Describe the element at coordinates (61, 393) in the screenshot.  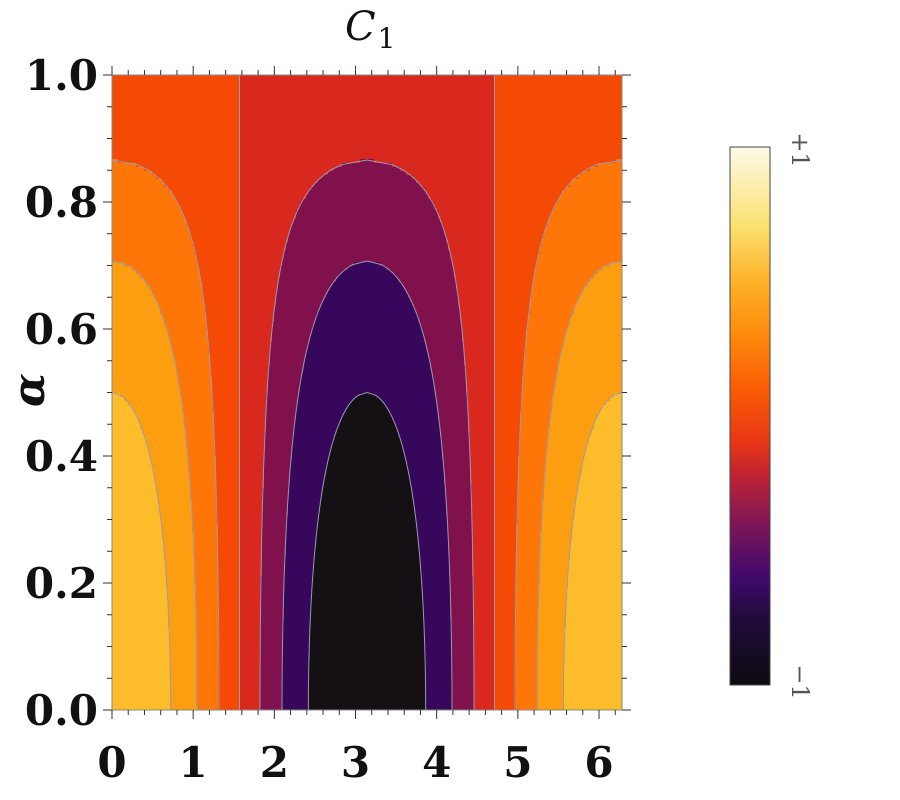
I see `y-tick-labels: 0.0 0.2 0.4 0.6 0.8 1.0` at that location.